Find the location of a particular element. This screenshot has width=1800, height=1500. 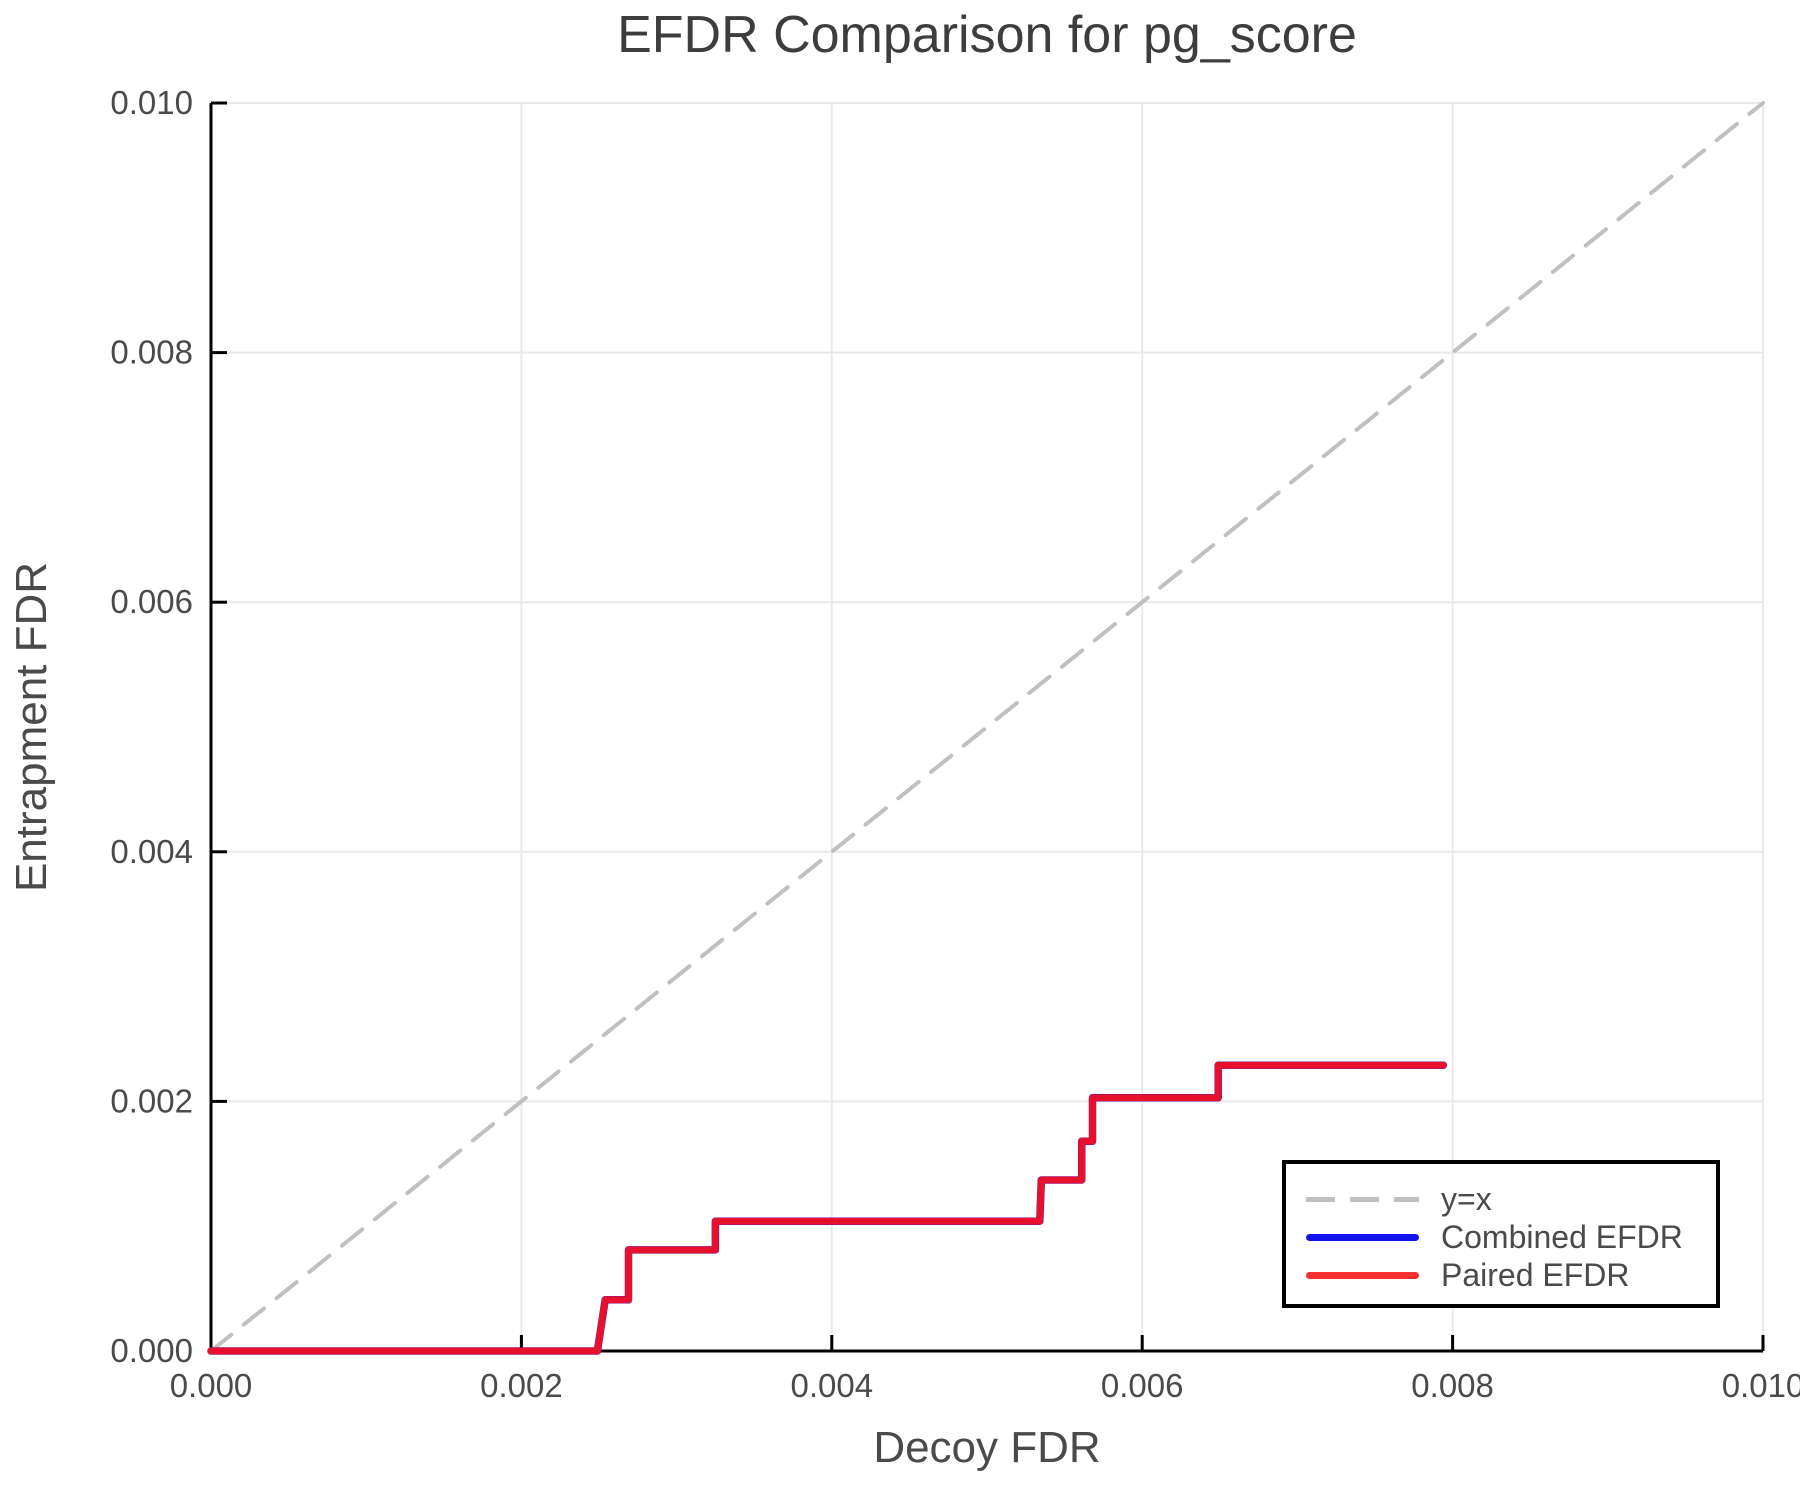

identity-line-swatch is located at coordinates (1362, 1199).